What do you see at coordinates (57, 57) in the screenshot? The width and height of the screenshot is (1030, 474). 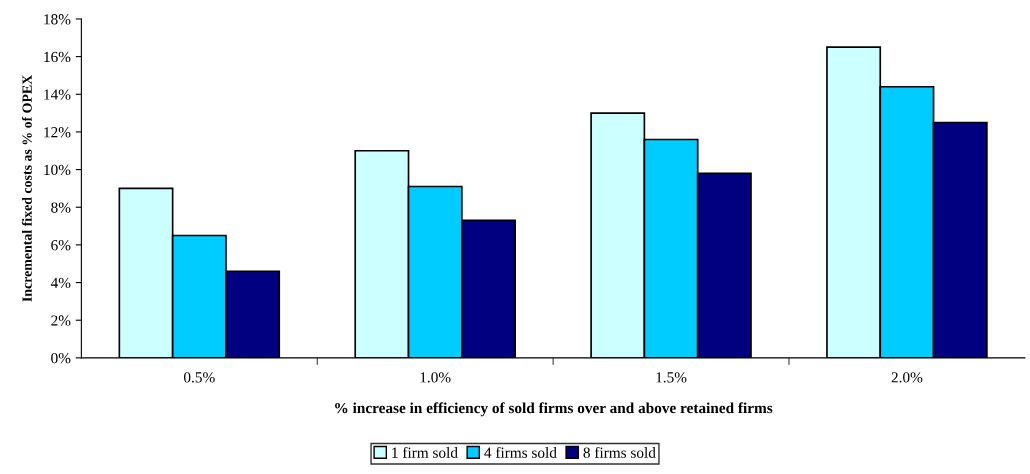 I see `y-tick-label: 16%` at bounding box center [57, 57].